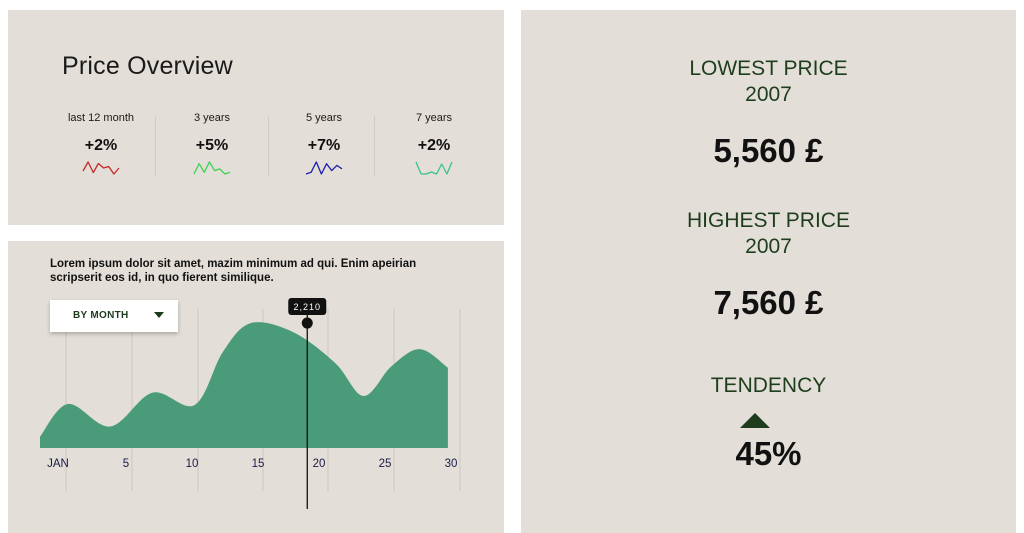 Image resolution: width=1024 pixels, height=533 pixels. What do you see at coordinates (101, 118) in the screenshot?
I see `period-label: last 12 month` at bounding box center [101, 118].